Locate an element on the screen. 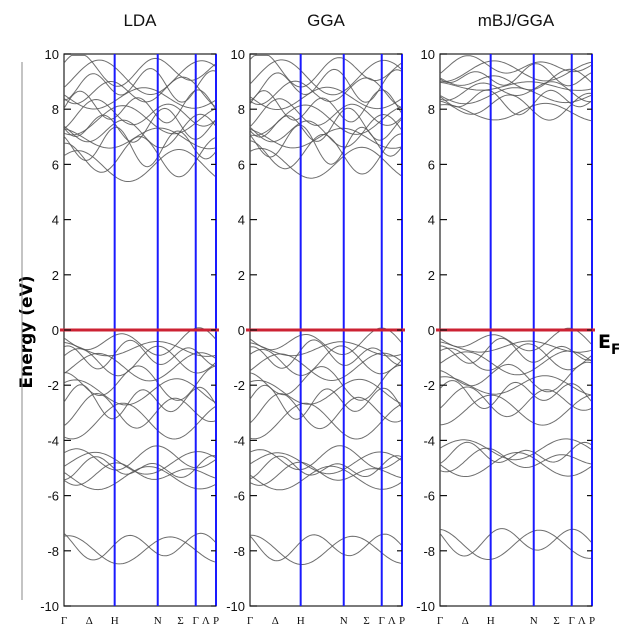 This screenshot has width=619, height=629. y-tick-label: 6 is located at coordinates (241, 164).